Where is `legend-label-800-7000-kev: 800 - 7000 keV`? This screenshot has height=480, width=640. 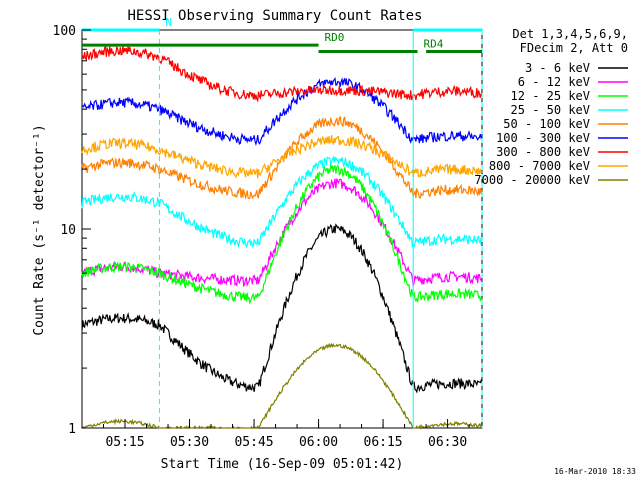 legend-label-800-7000-kev: 800 - 7000 keV is located at coordinates (539, 166).